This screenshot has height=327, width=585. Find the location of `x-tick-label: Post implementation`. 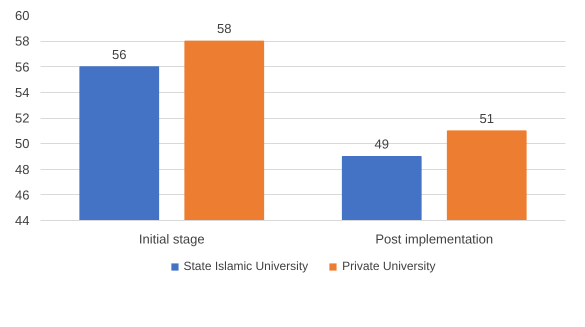

x-tick-label: Post implementation is located at coordinates (434, 239).